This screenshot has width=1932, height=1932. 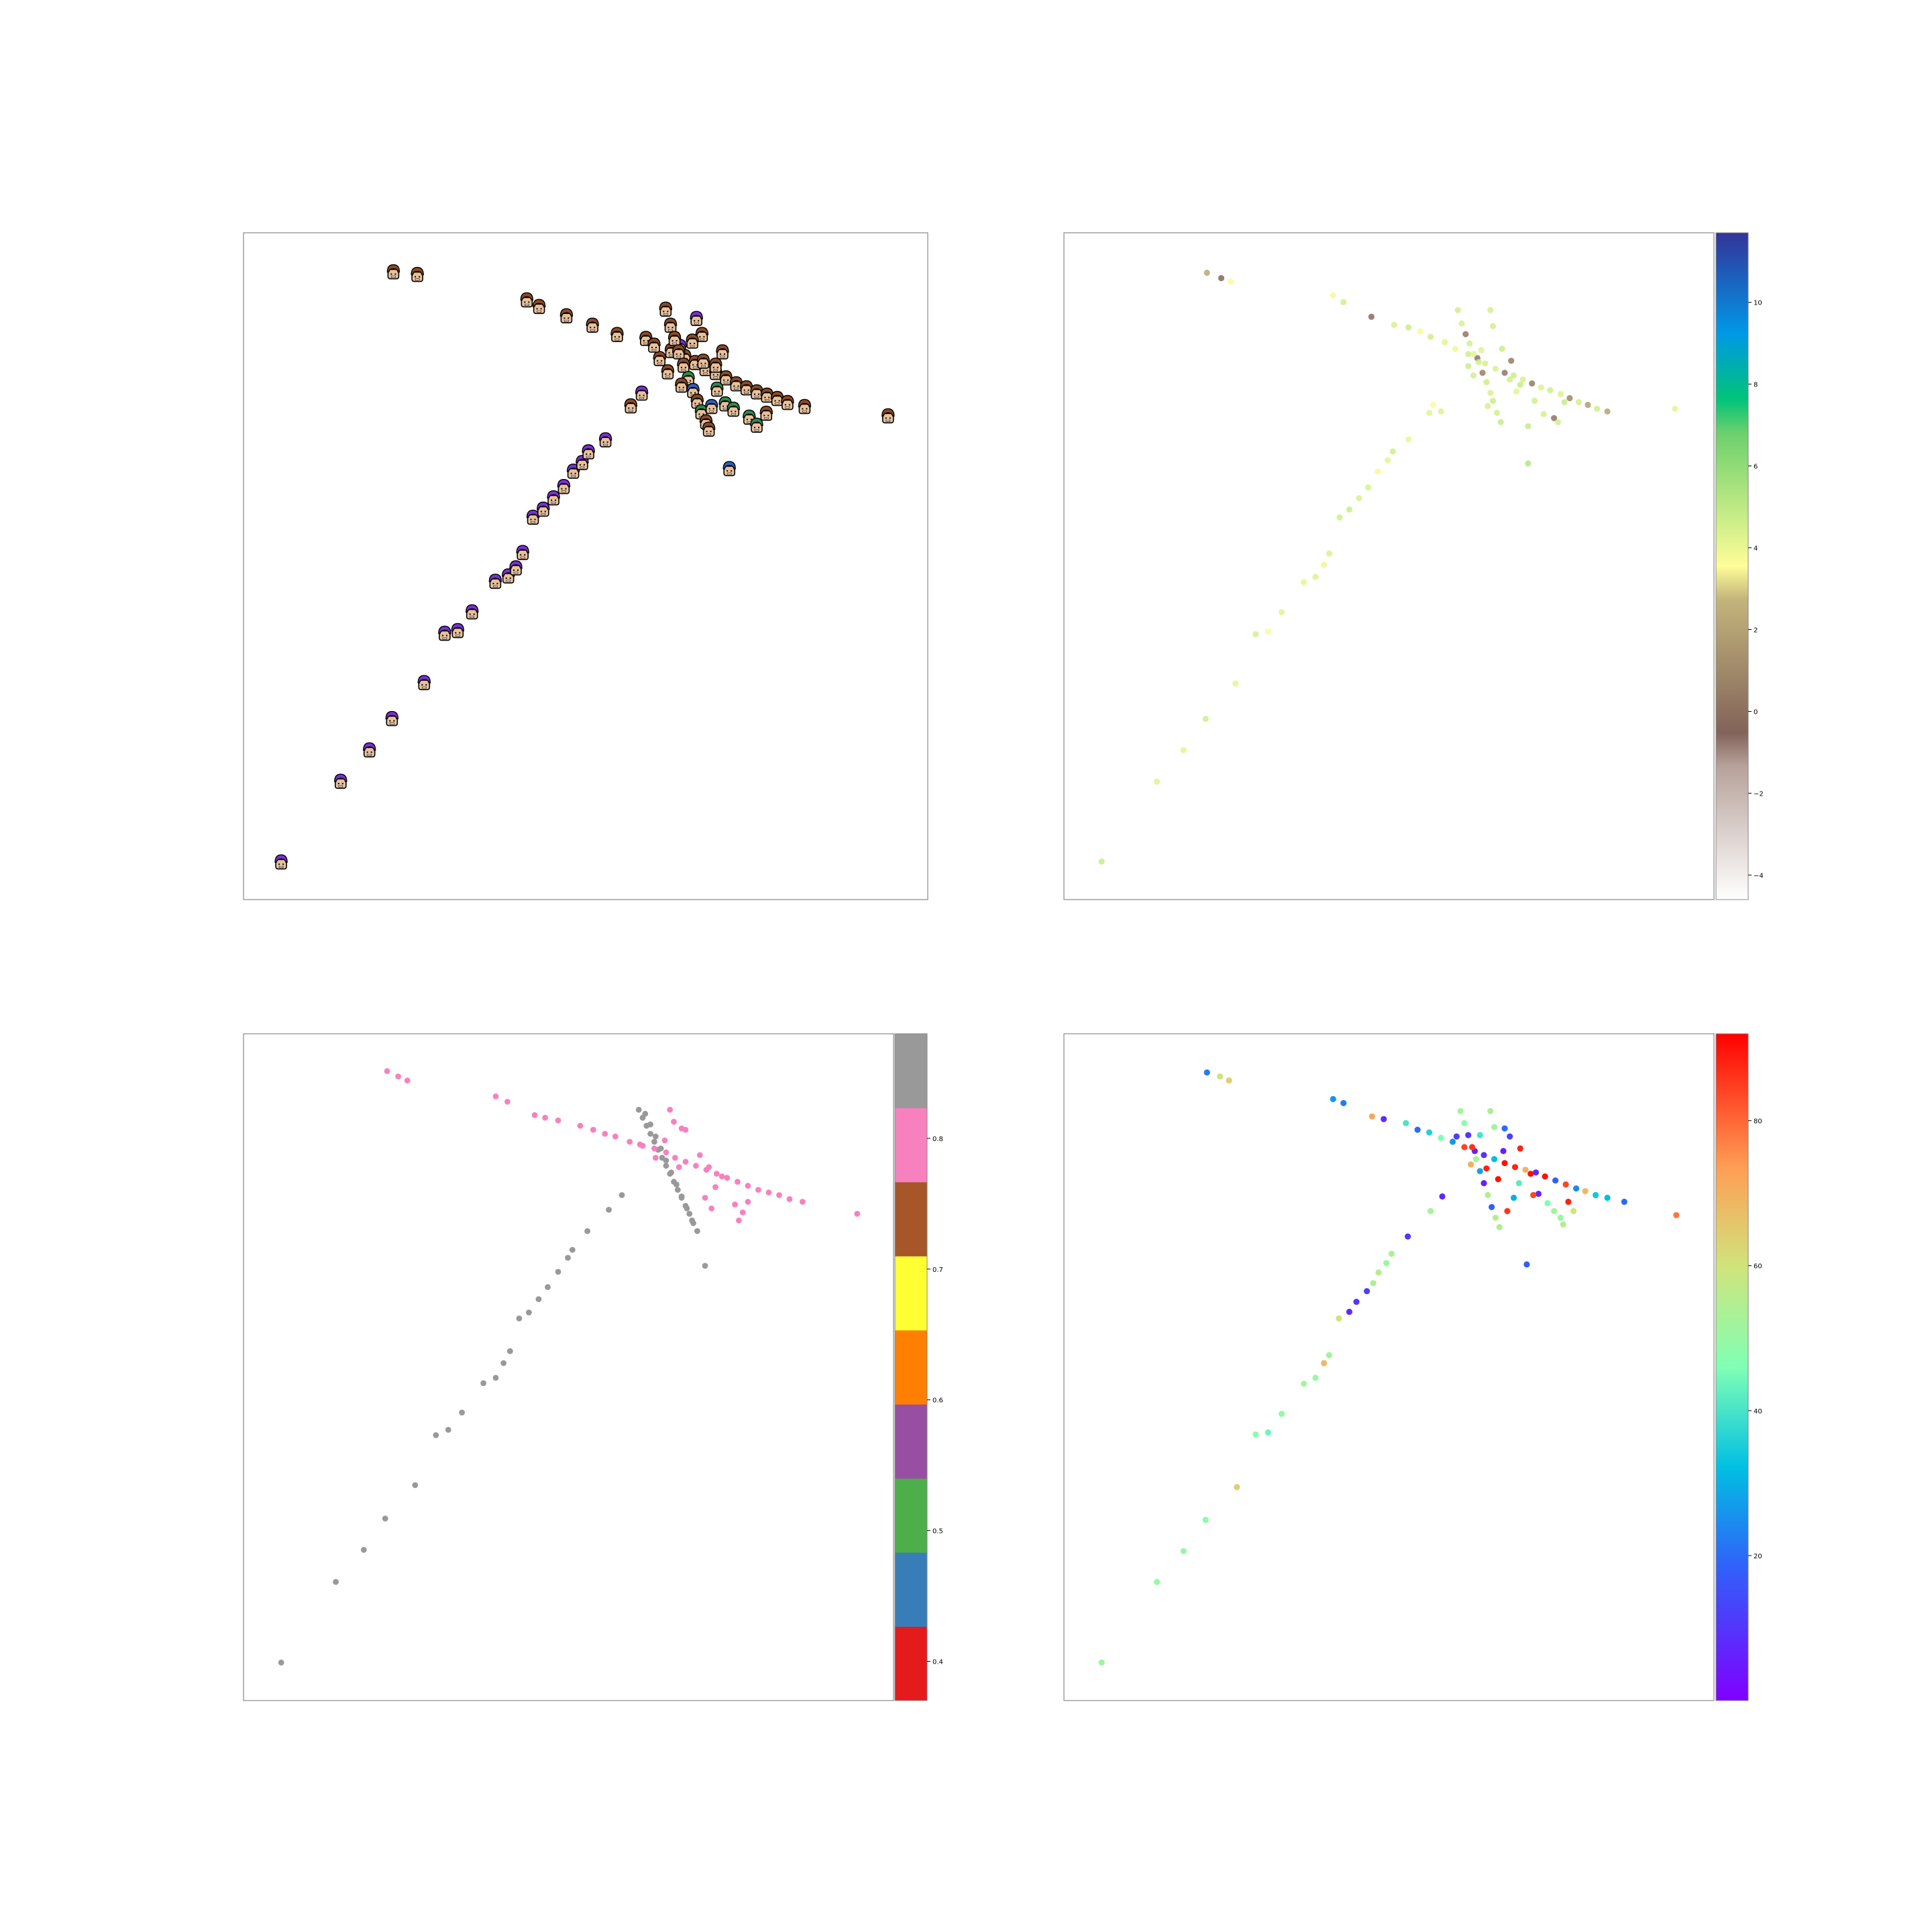 I want to click on colorbar-tick-label: 2, so click(x=1756, y=631).